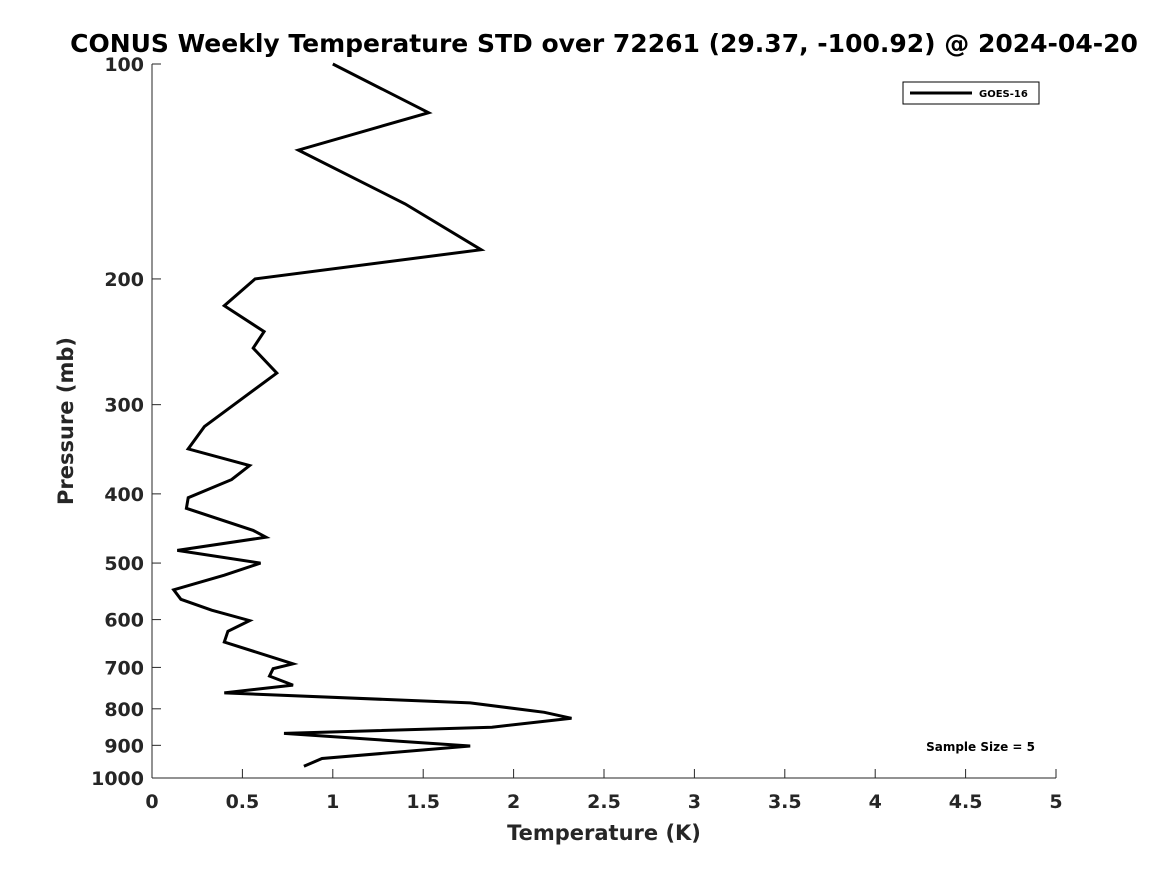 This screenshot has width=1167, height=875. Describe the element at coordinates (1055, 802) in the screenshot. I see `x-tick-label: 5` at that location.